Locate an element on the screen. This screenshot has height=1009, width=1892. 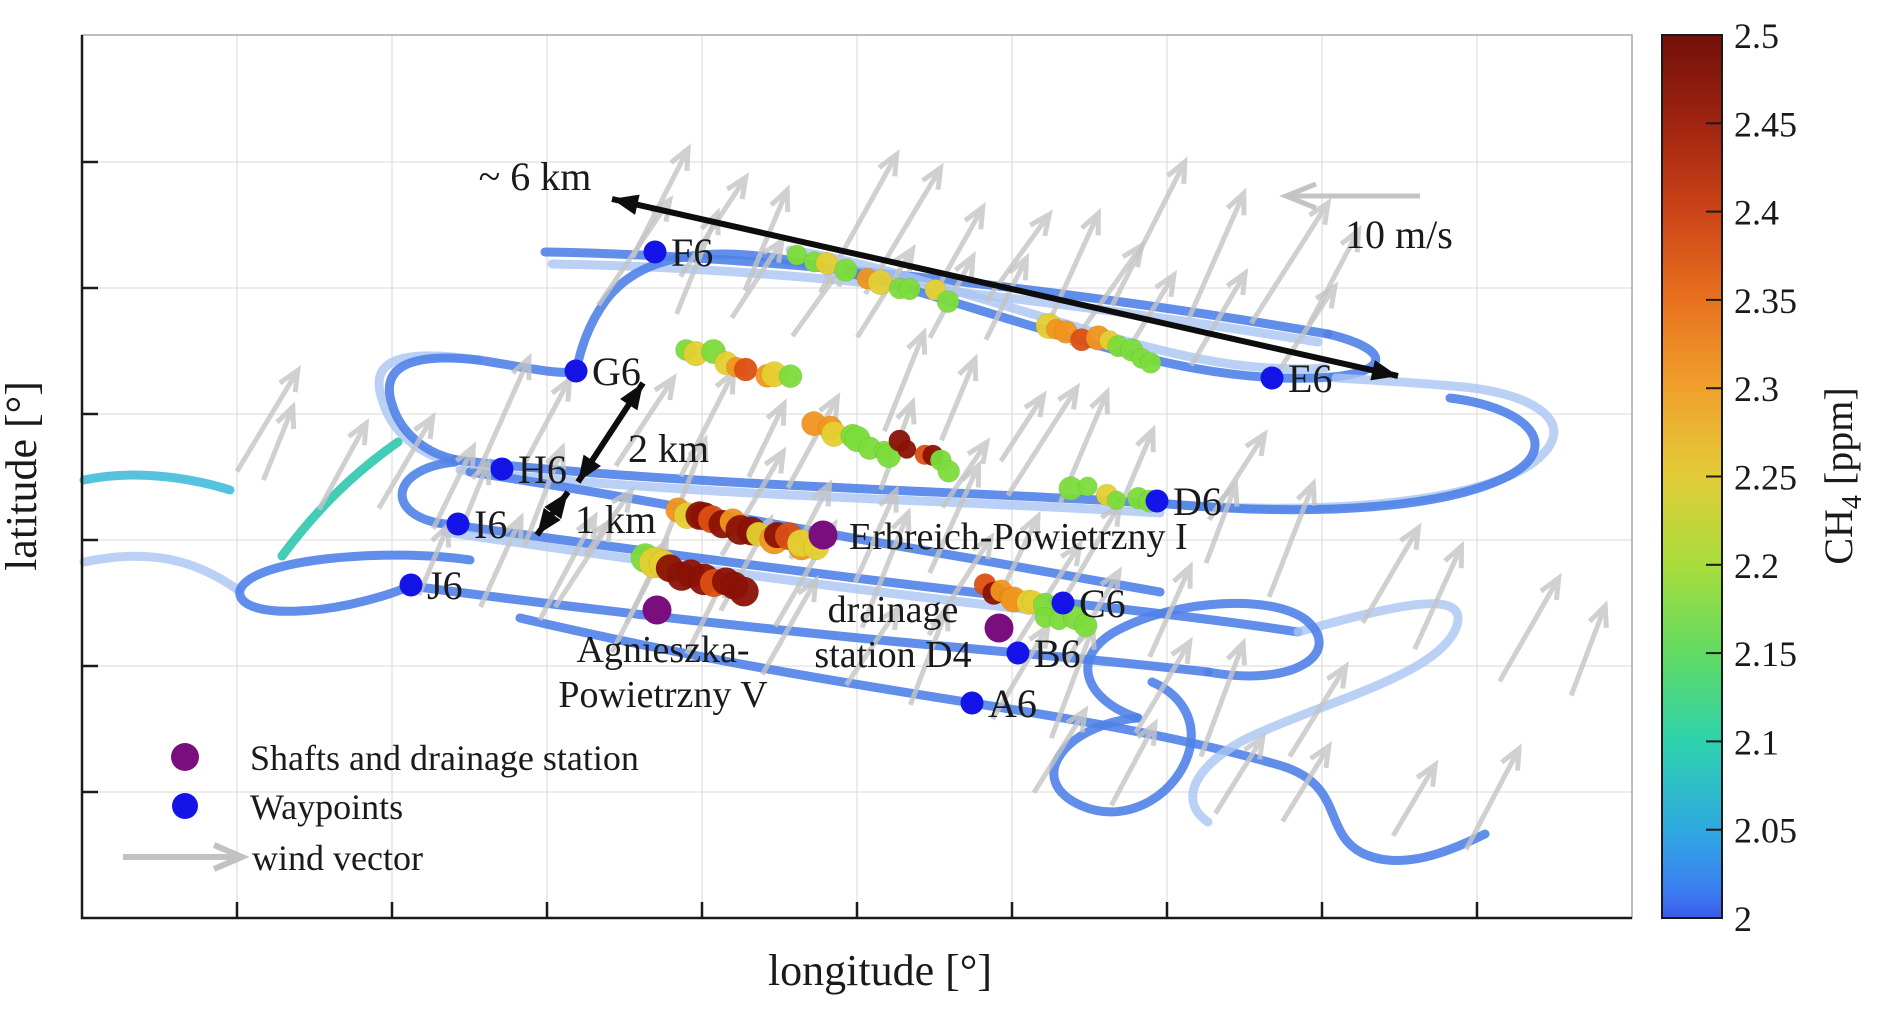
colorbar-tick-label: 2.05 is located at coordinates (1765, 831).